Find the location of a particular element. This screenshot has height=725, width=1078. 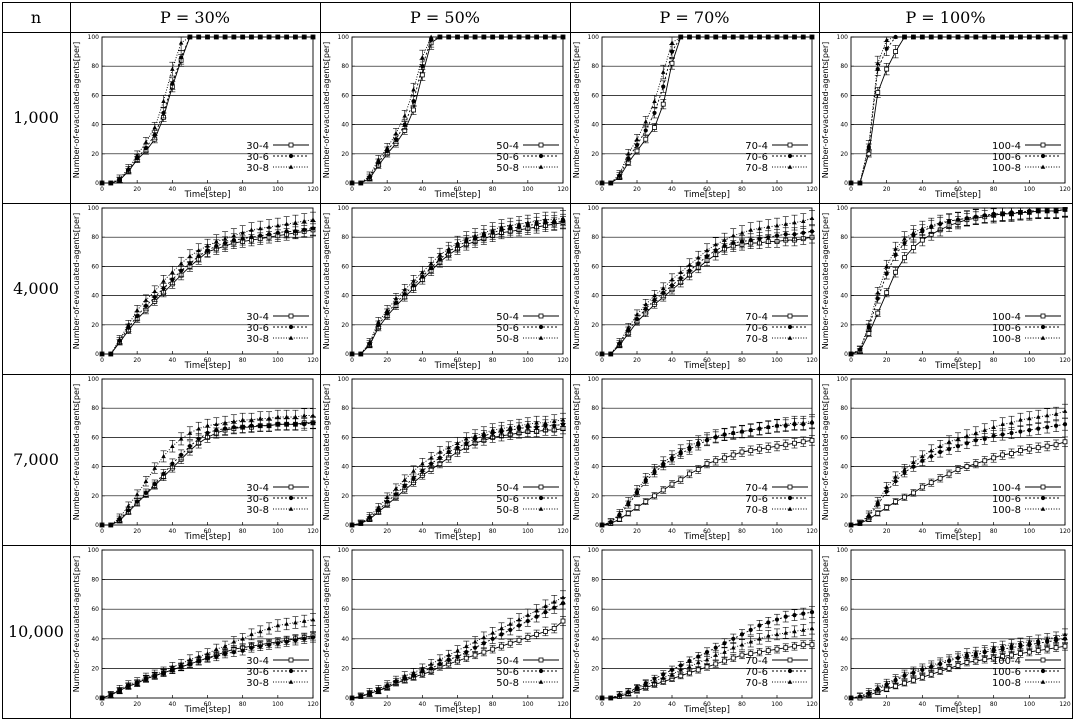

y-tick-label: 20 is located at coordinates (345, 325).